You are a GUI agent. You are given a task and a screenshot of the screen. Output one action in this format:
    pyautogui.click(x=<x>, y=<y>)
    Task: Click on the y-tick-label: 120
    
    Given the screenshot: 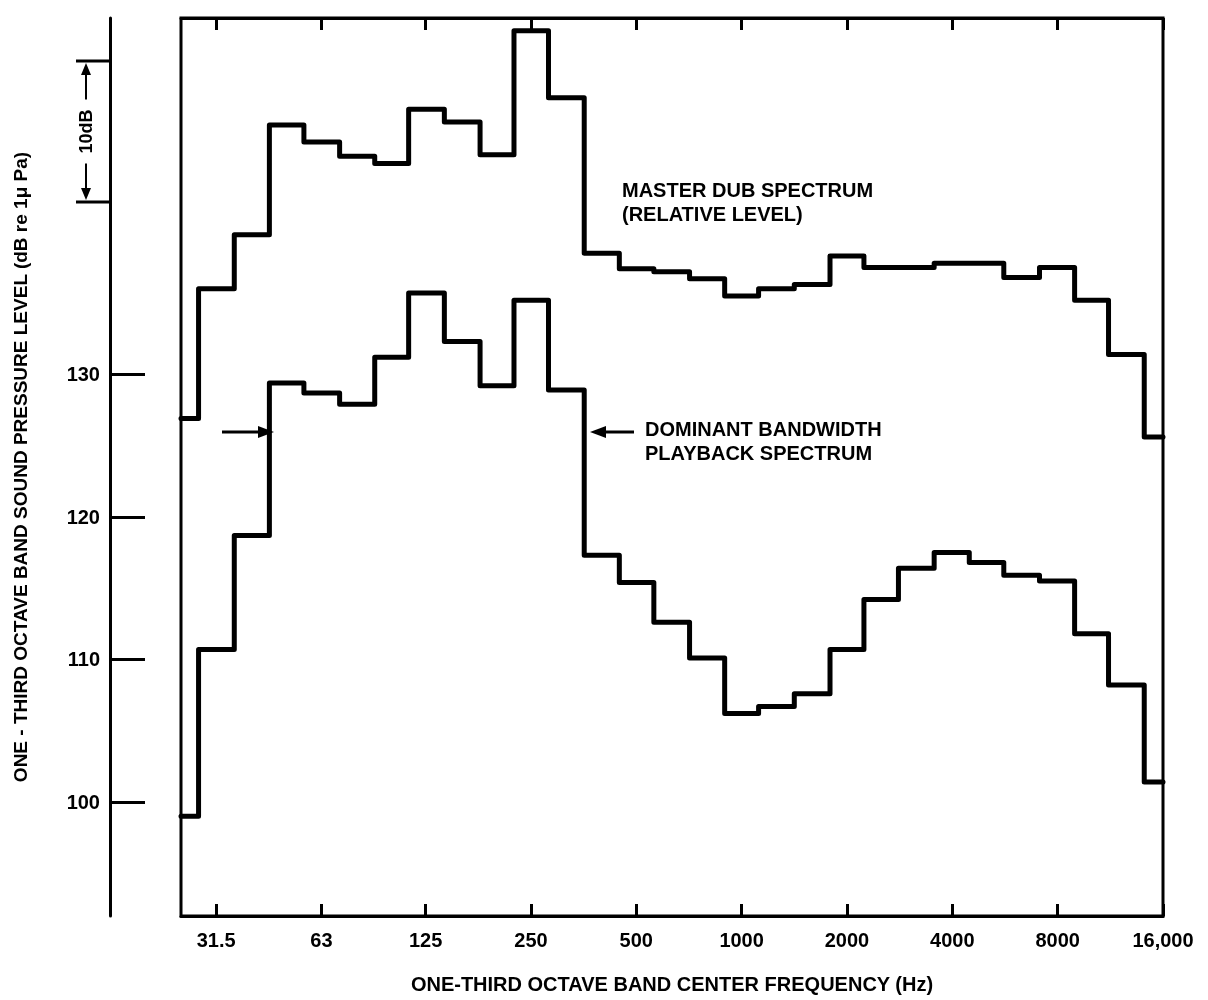 What is the action you would take?
    pyautogui.click(x=83, y=516)
    